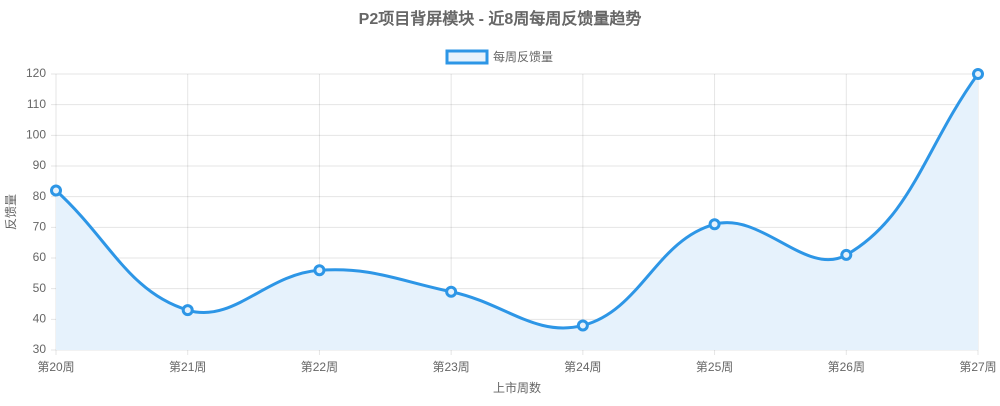 This screenshot has height=406, width=1000. What do you see at coordinates (40, 349) in the screenshot?
I see `y-tick-label: 30` at bounding box center [40, 349].